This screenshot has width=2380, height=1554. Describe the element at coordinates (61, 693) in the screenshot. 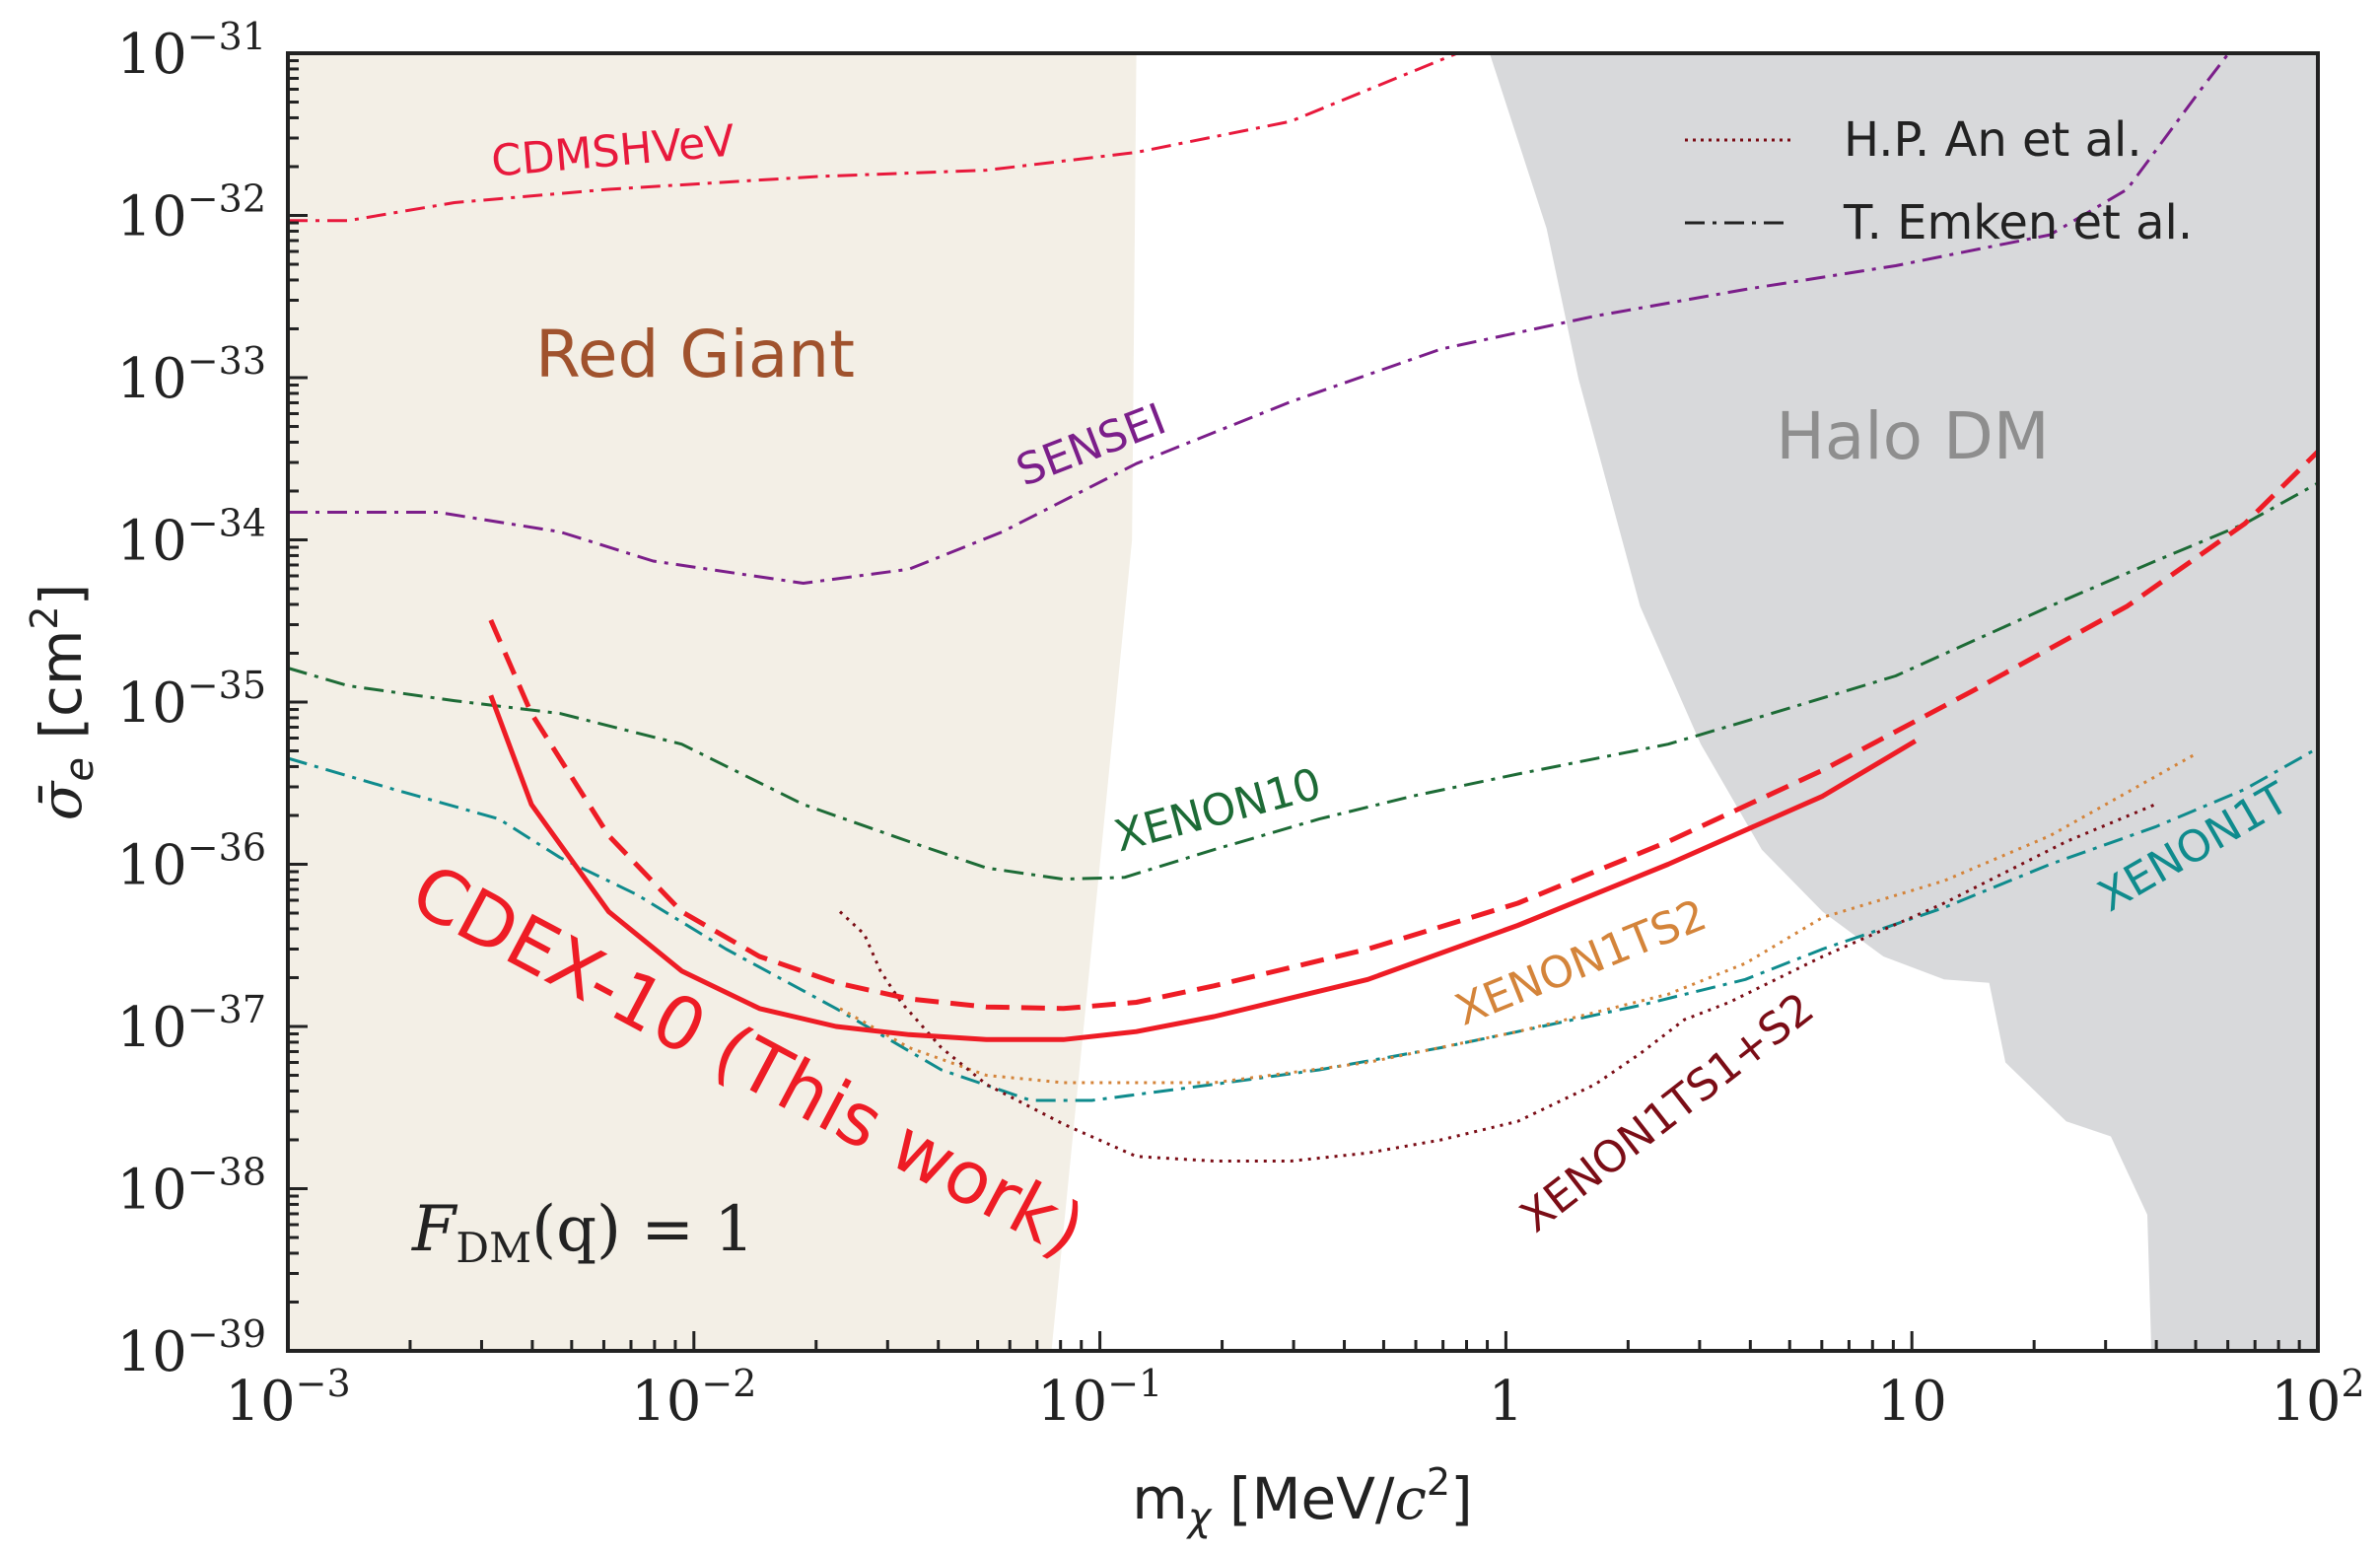

I see `ylabel-unit: [cm` at that location.